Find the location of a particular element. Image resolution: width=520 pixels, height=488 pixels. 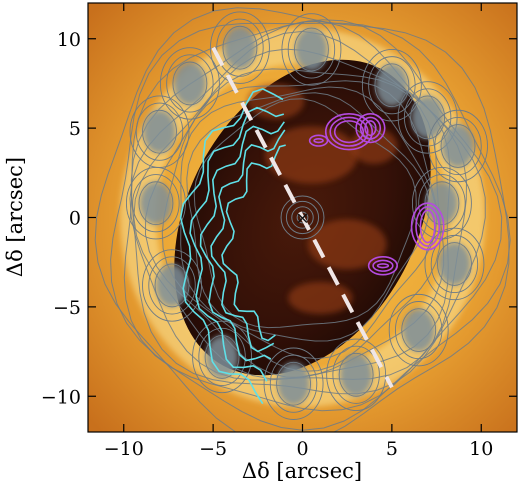

center-marker: × is located at coordinates (302, 219).